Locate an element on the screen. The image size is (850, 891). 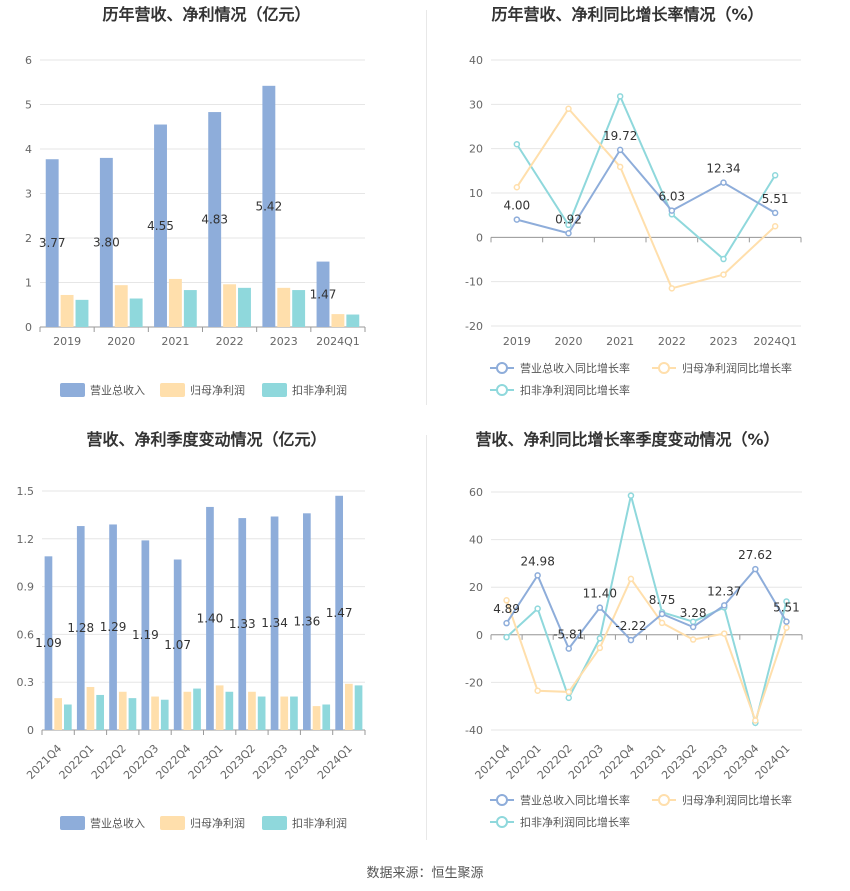
x-tick-label: 2023 is located at coordinates (284, 341).